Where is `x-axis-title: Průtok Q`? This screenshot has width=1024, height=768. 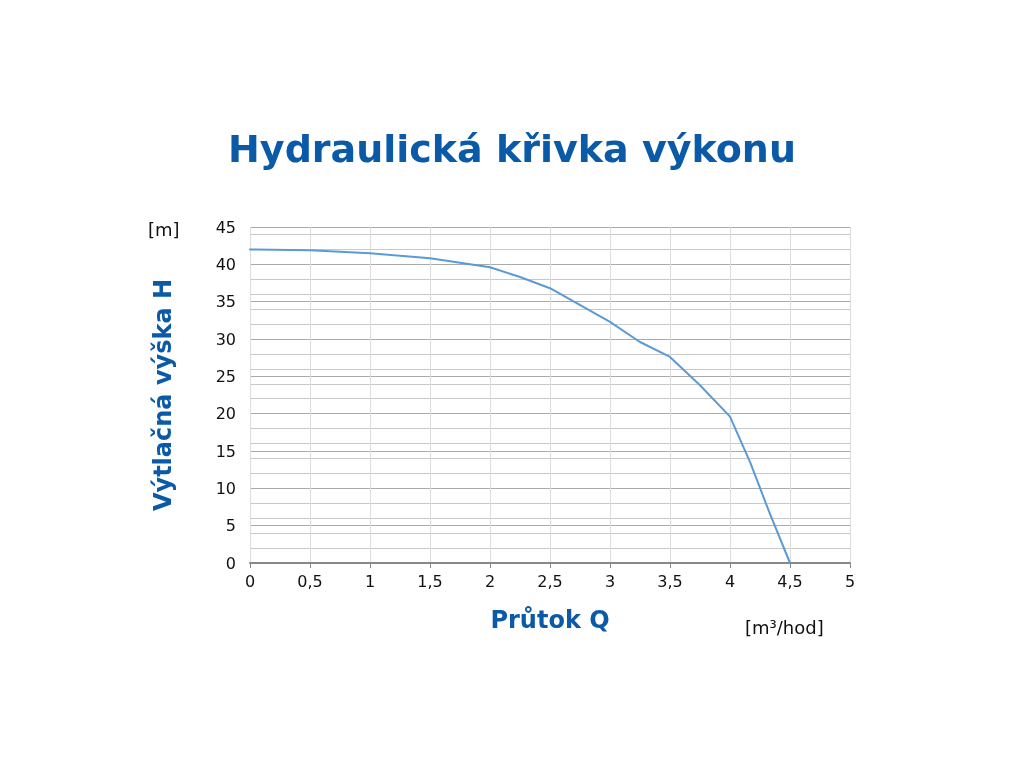
x-axis-title: Průtok Q is located at coordinates (550, 620).